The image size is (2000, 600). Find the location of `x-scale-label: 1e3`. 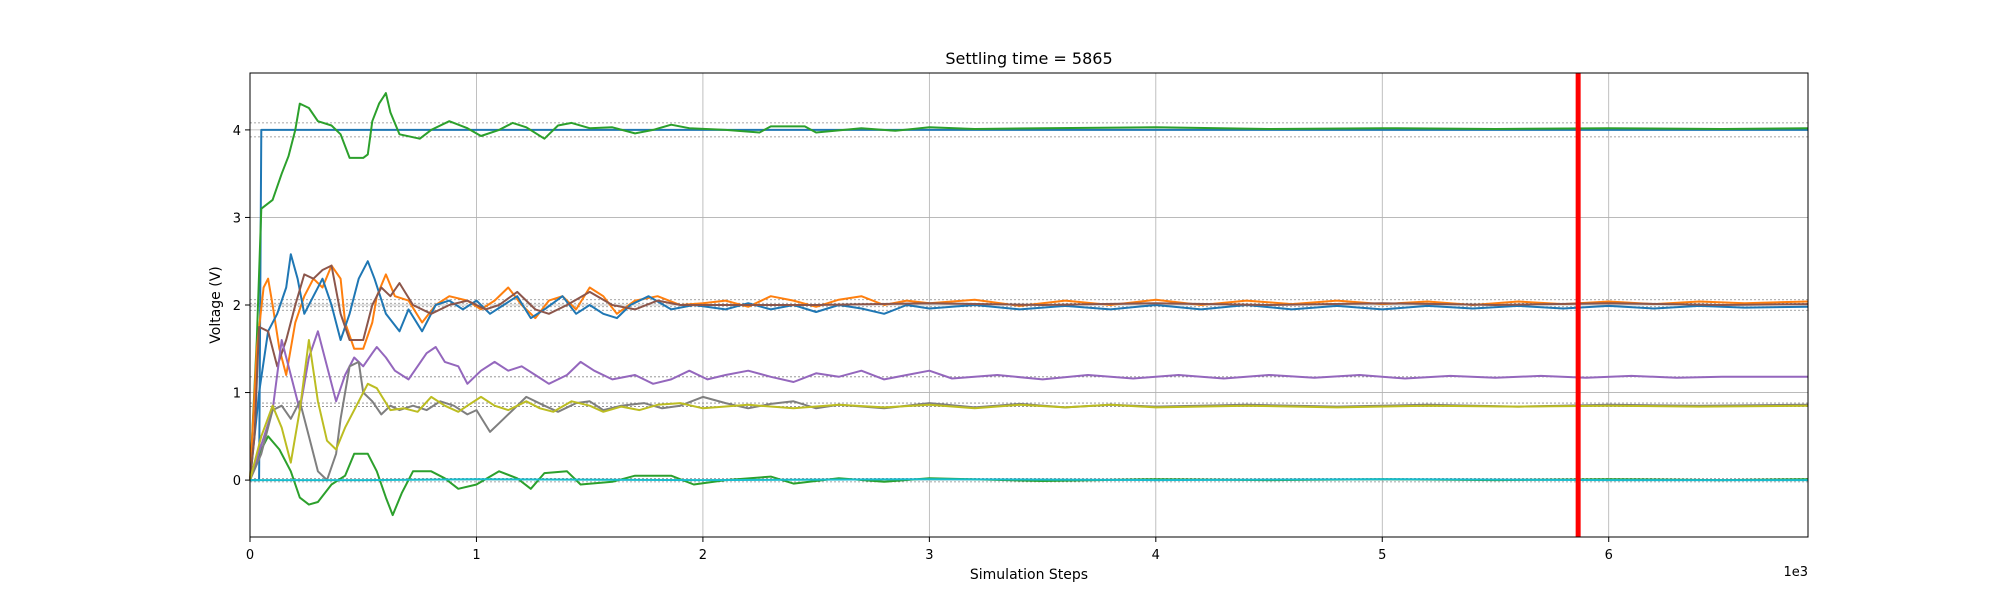

x-scale-label: 1e3 is located at coordinates (1795, 572).